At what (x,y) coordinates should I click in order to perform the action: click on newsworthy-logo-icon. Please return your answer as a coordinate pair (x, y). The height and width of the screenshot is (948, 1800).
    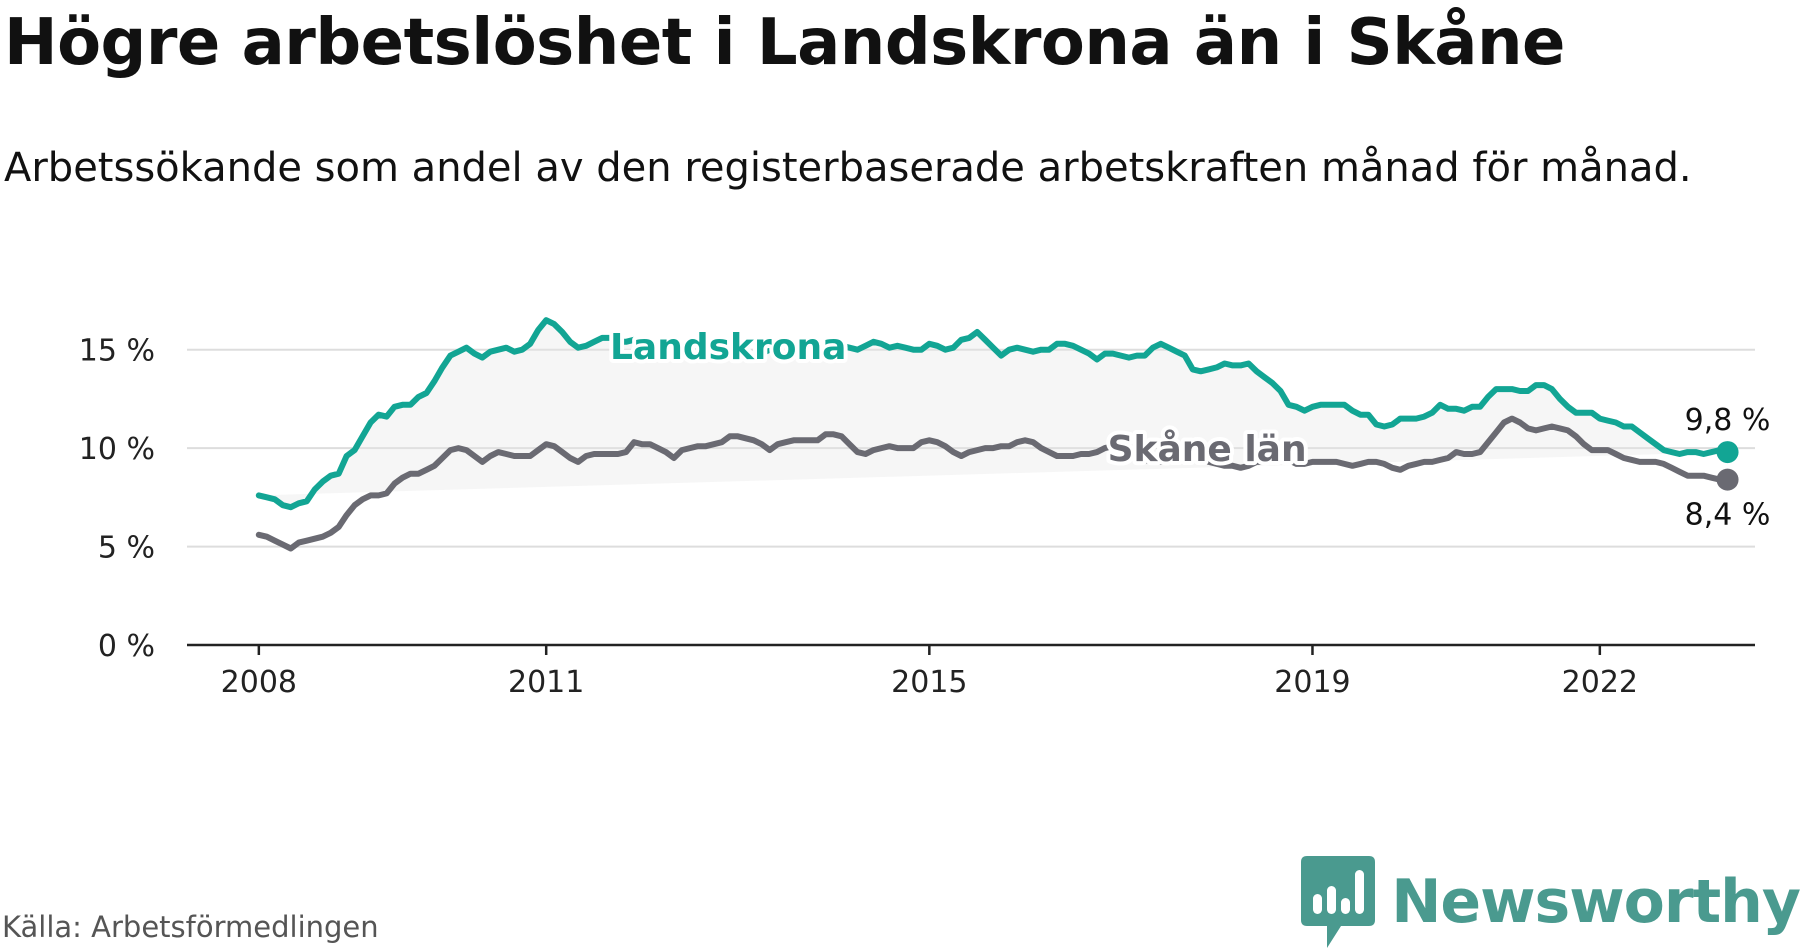
    Looking at the image, I should click on (1338, 902).